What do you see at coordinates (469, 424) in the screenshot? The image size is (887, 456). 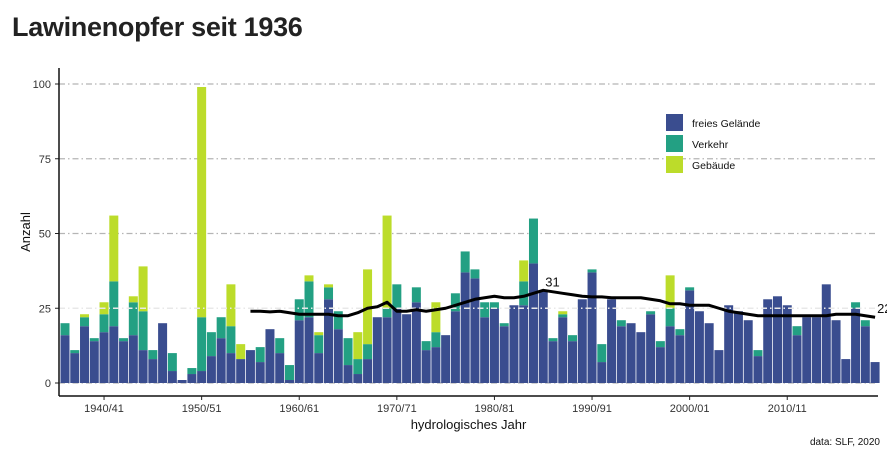 I see `x-axis-title: hydrologisches Jahr` at bounding box center [469, 424].